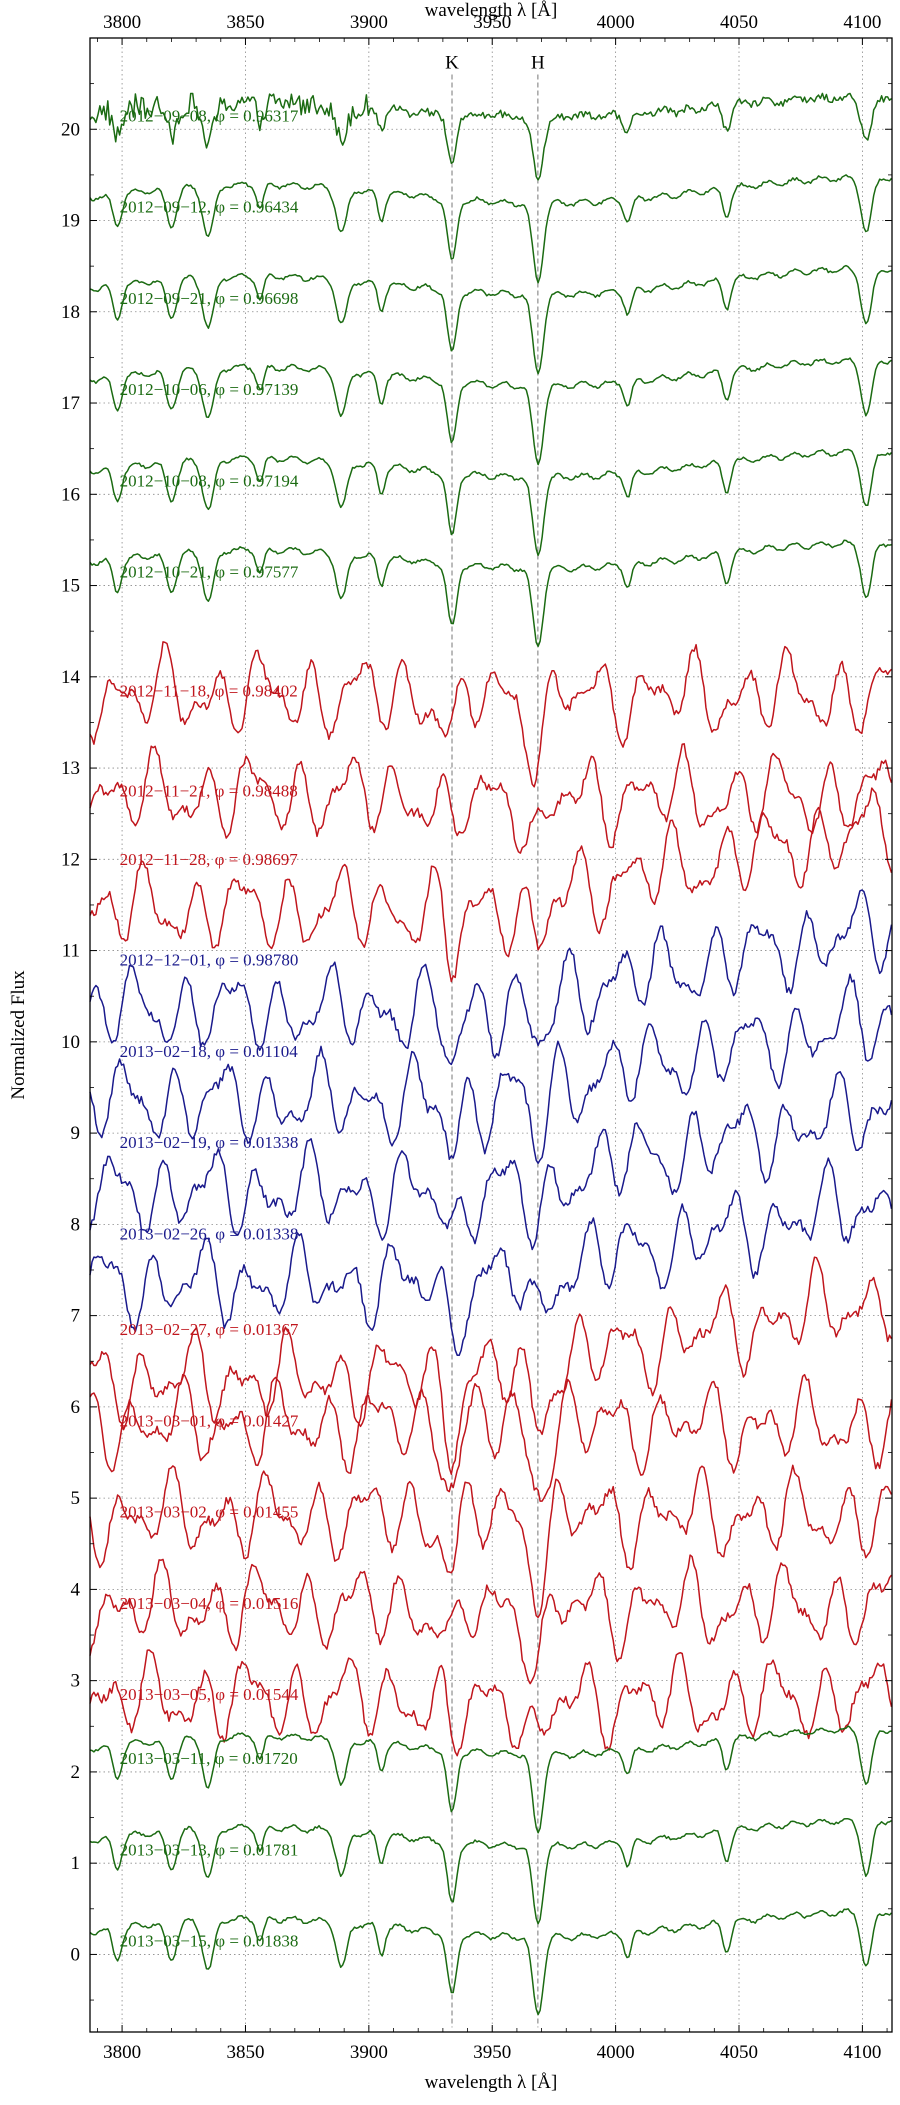  I want to click on y-tick-label-14: 14, so click(71, 677).